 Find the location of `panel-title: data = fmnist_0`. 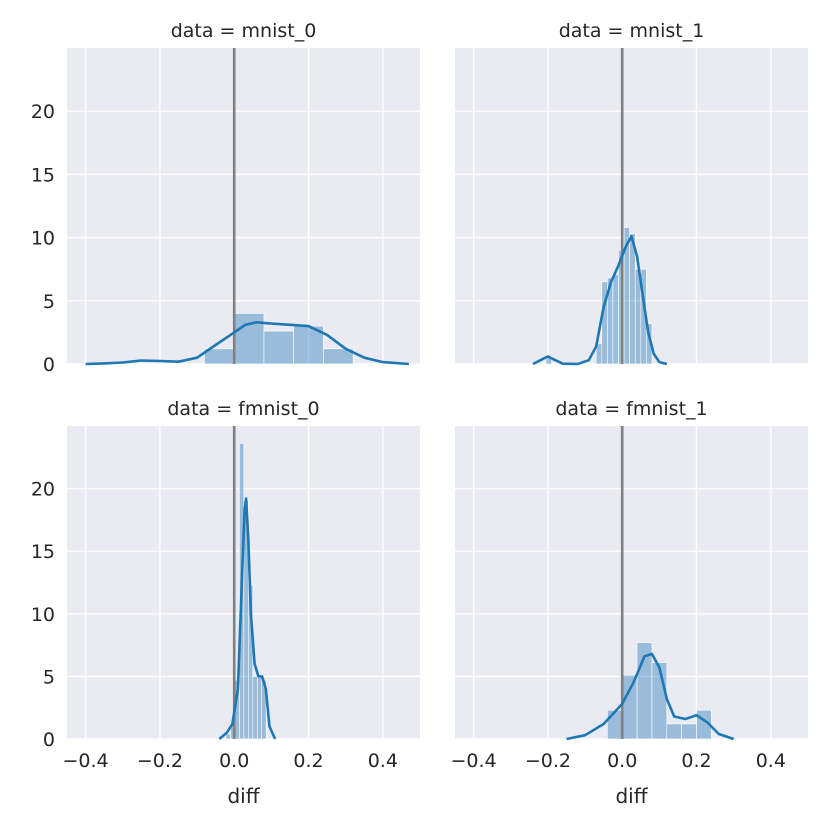

panel-title: data = fmnist_0 is located at coordinates (243, 409).